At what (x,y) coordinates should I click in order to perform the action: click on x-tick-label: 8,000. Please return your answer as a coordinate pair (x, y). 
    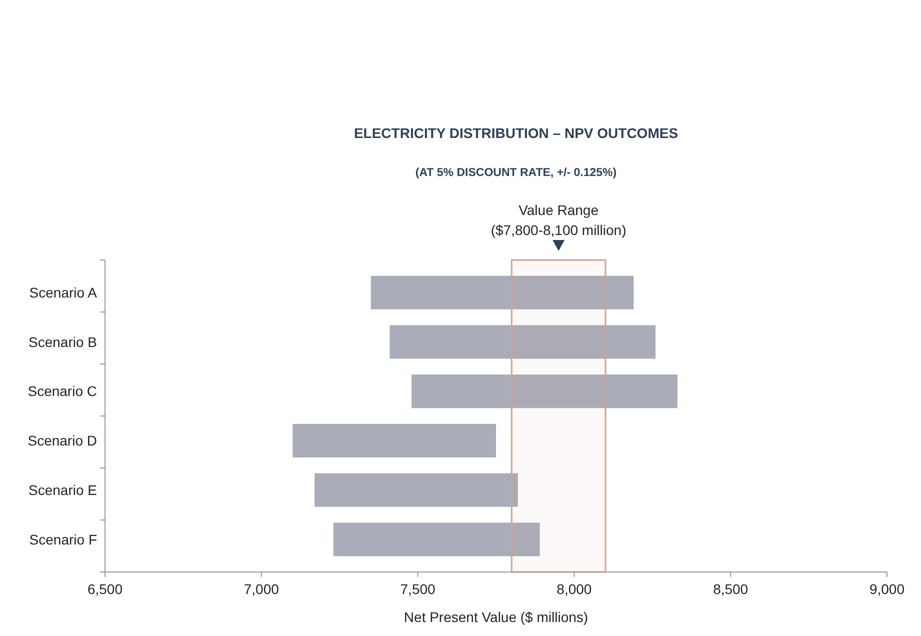
    Looking at the image, I should click on (574, 589).